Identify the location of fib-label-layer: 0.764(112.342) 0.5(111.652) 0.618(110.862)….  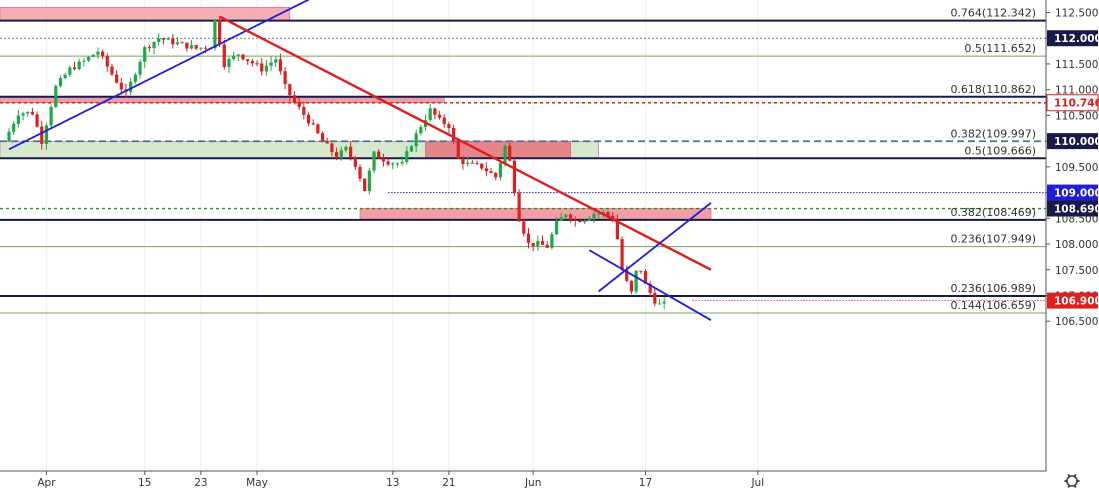
(993, 159).